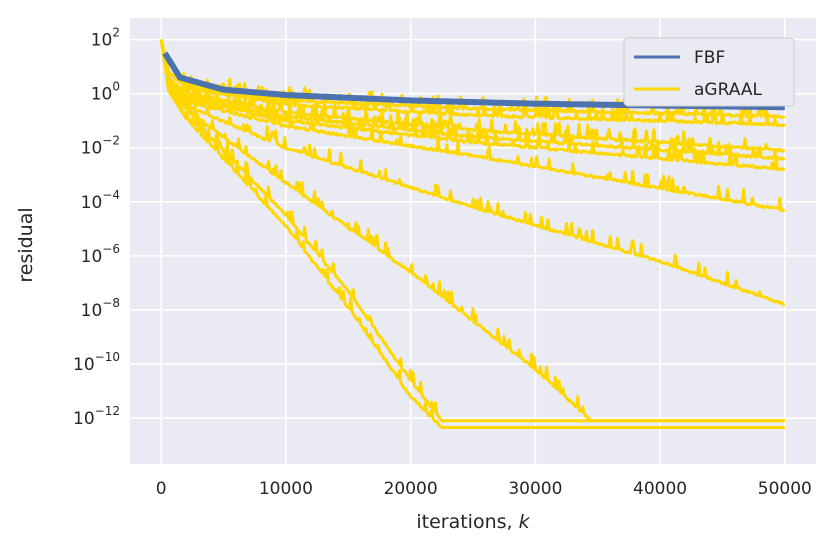 The width and height of the screenshot is (831, 554). I want to click on y-tick-label: 10⁰, so click(105, 92).